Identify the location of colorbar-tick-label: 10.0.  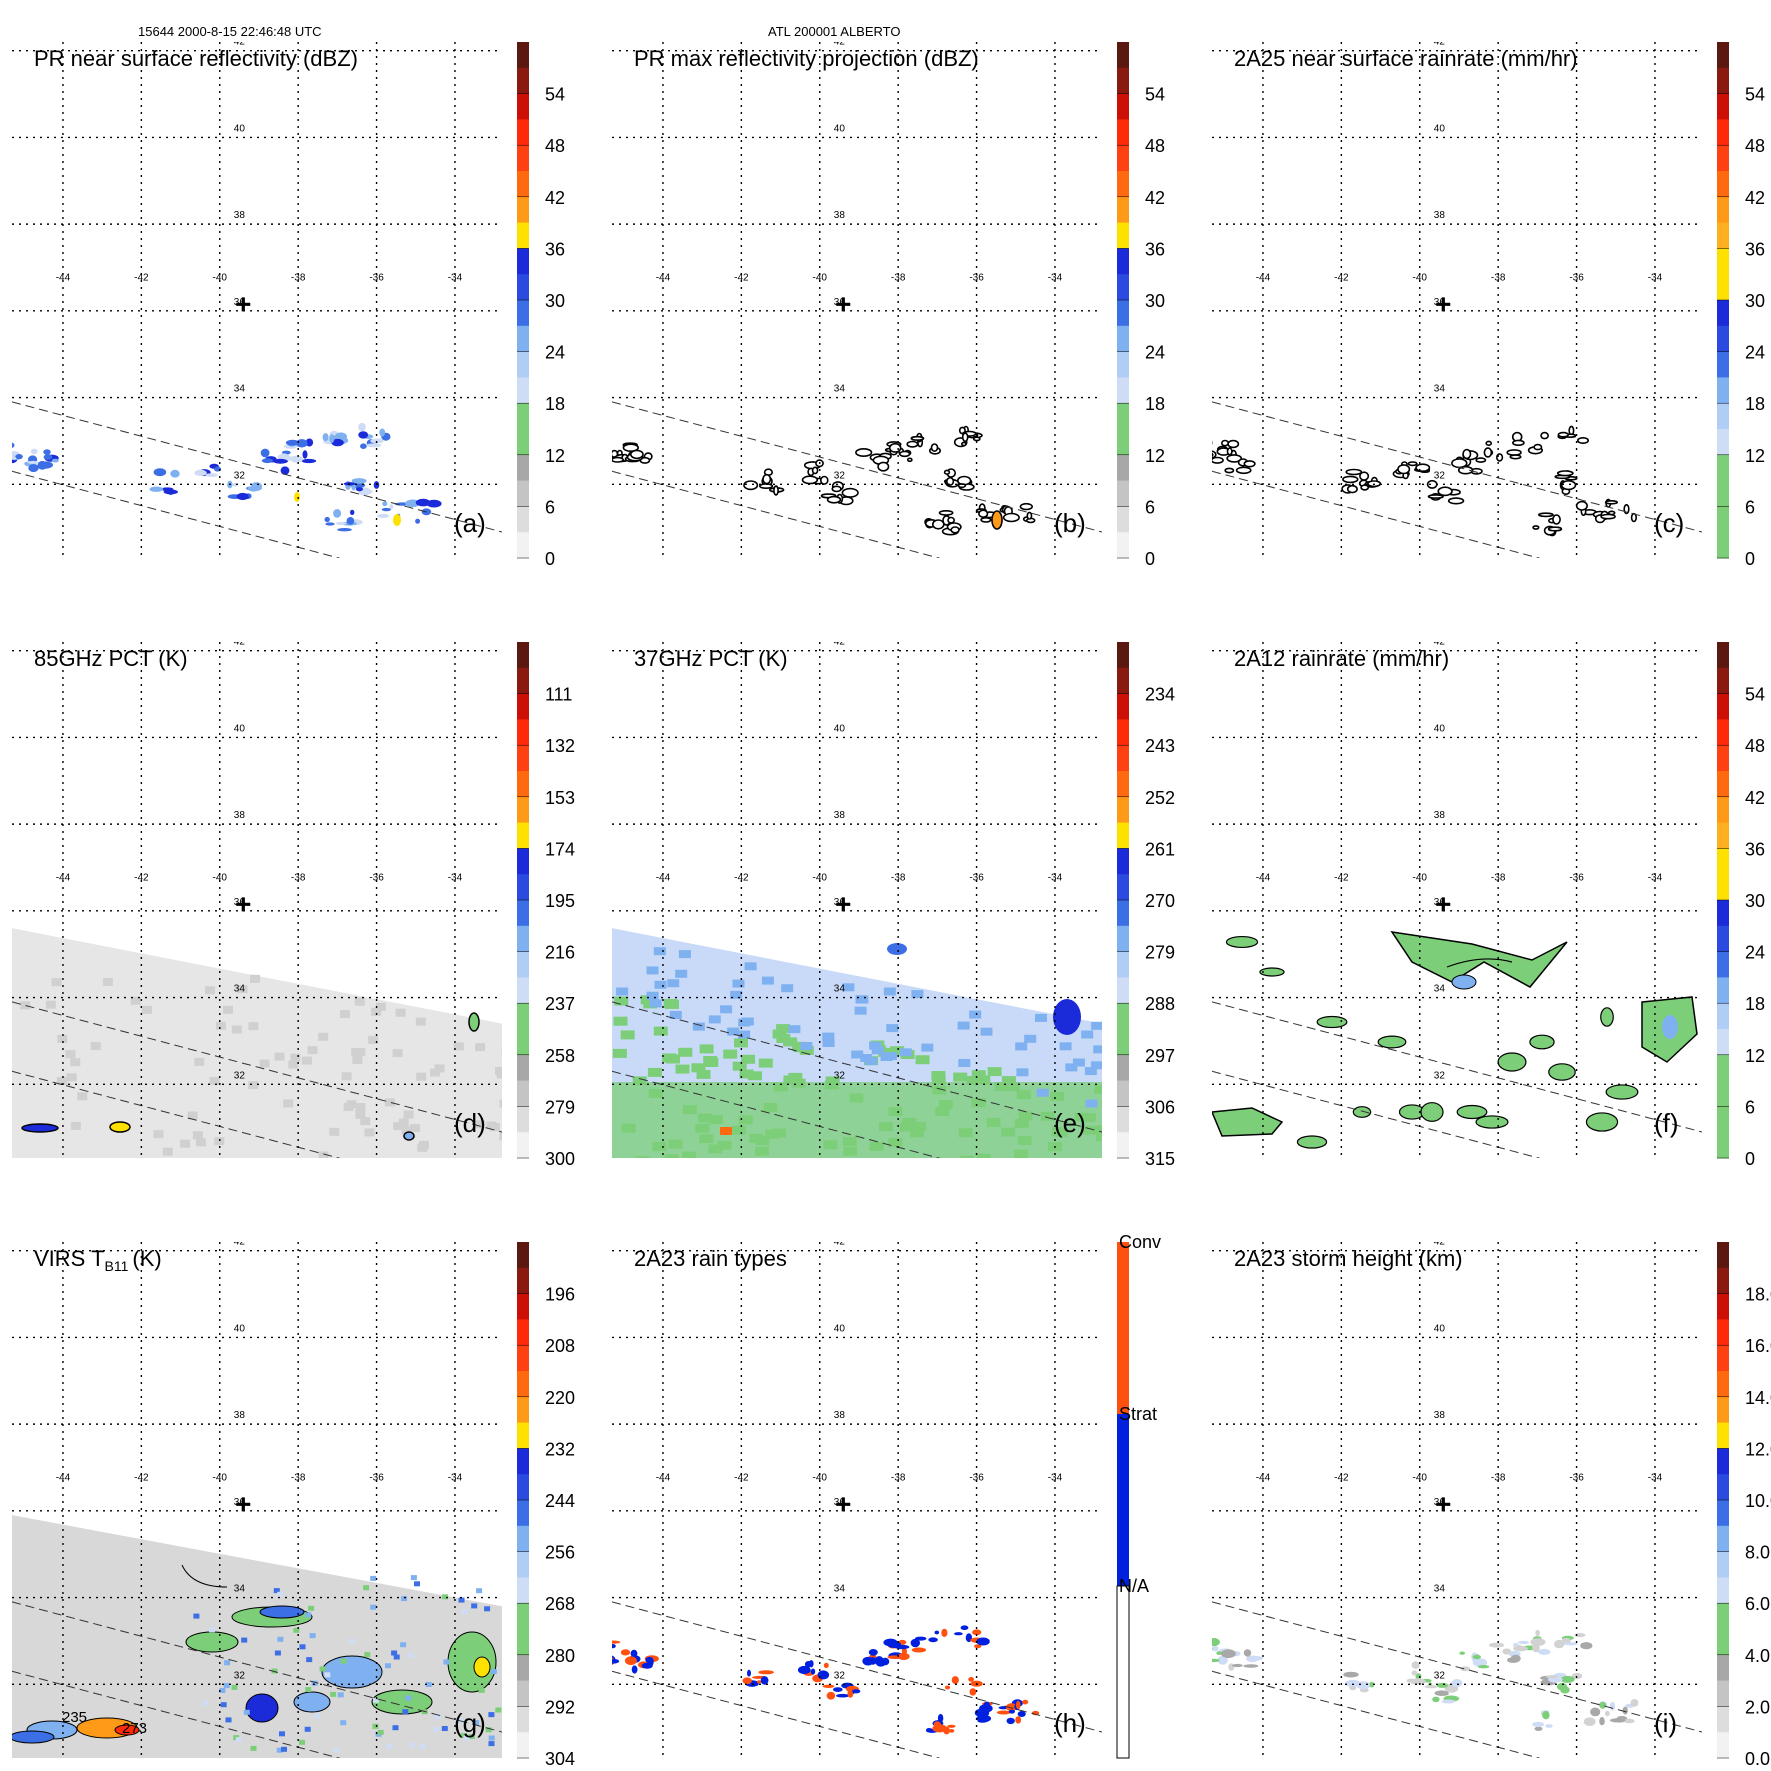
(1758, 1501).